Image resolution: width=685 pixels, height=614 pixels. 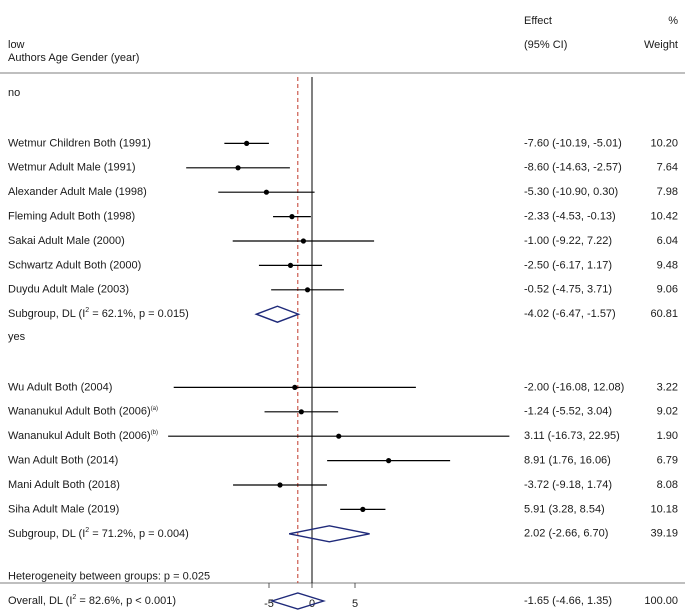 I want to click on effect-ci-value: -2.33 (-4.53, -0.13), so click(x=570, y=217).